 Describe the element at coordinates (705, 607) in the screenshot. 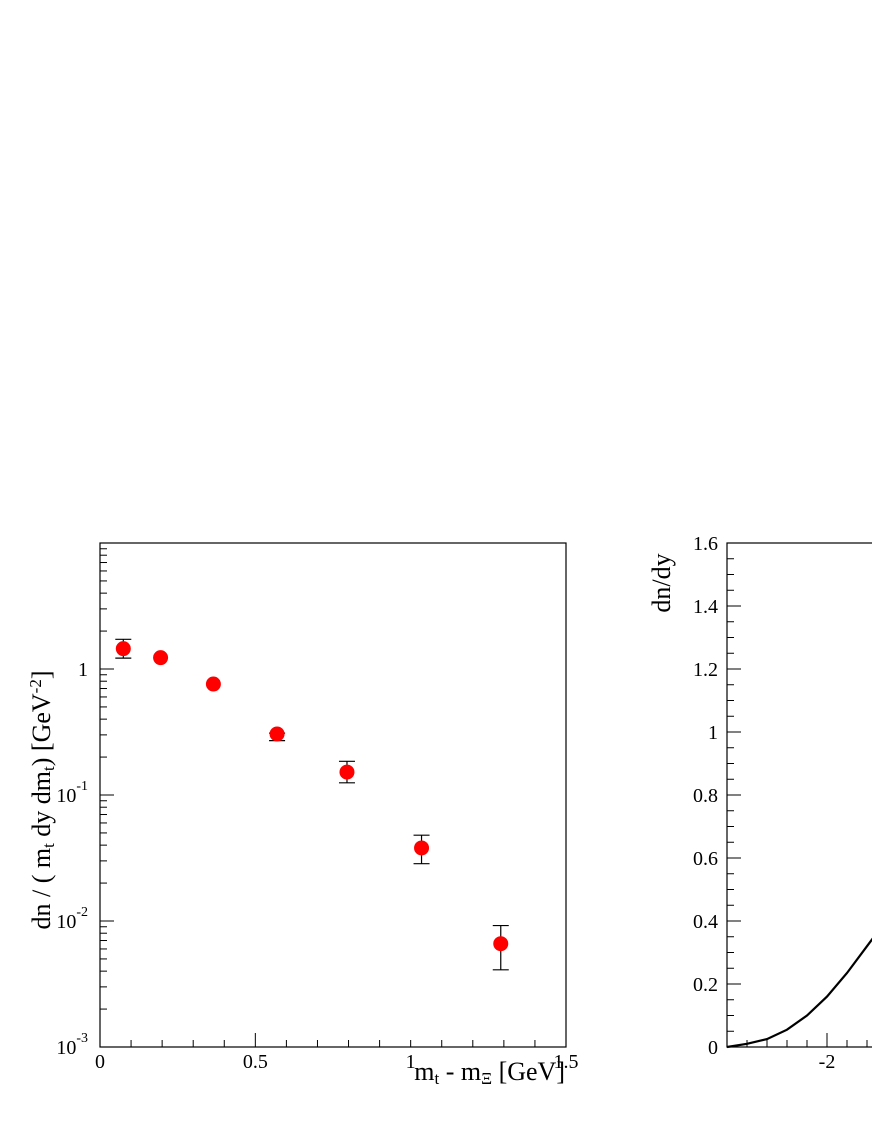

I see `right-y-tick-label: 1.4` at that location.